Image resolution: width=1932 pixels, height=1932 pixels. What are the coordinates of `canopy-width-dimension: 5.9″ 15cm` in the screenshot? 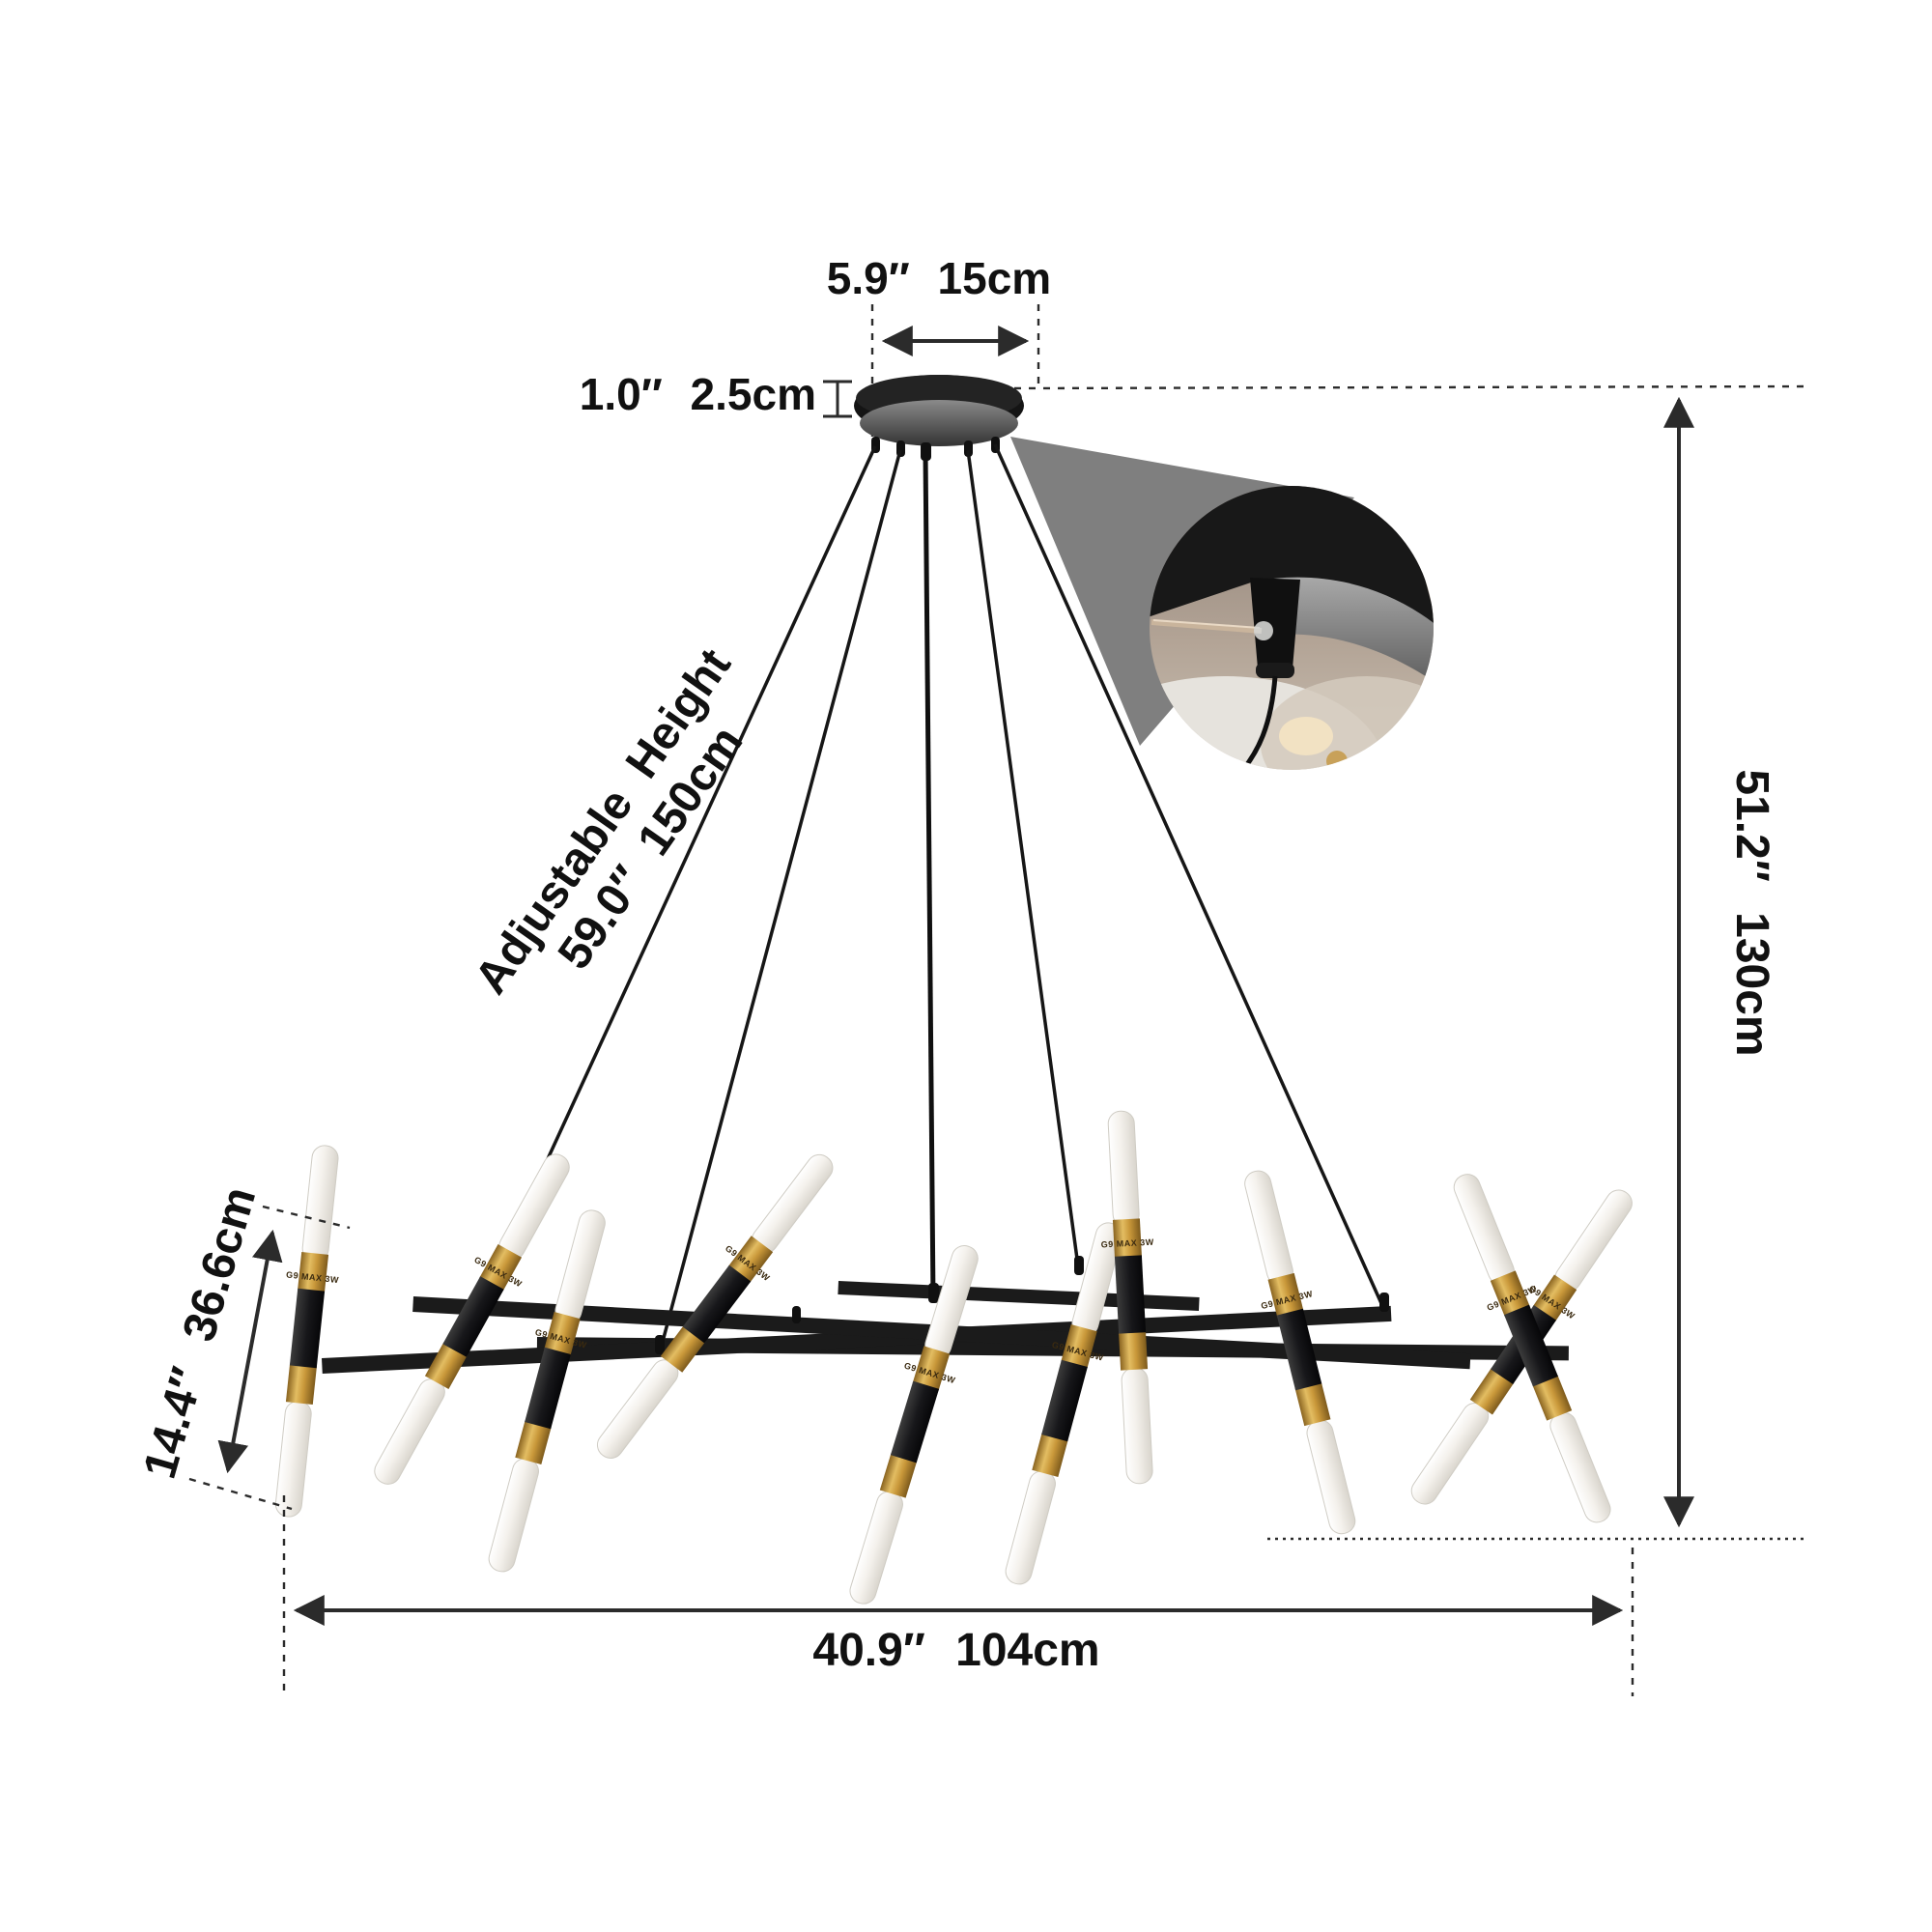 It's located at (939, 345).